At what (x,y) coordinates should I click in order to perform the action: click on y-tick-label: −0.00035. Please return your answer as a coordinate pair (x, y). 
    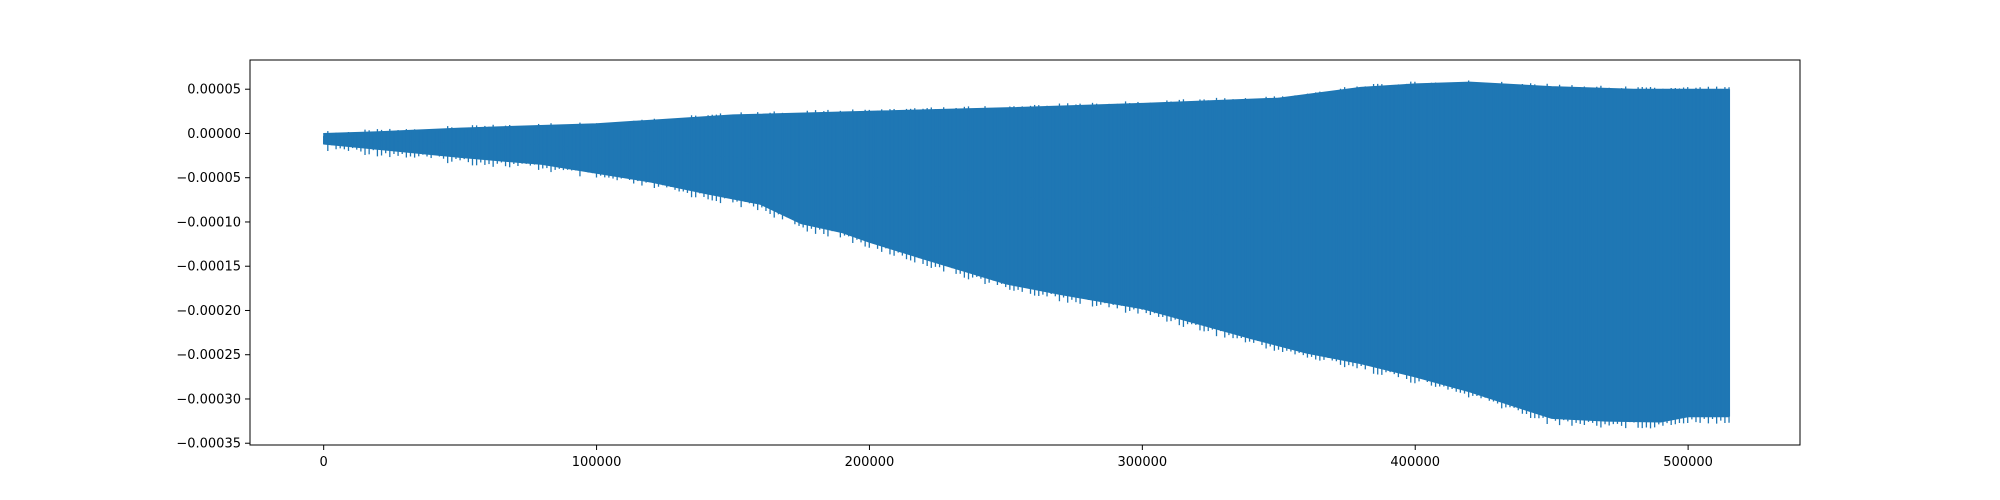
    Looking at the image, I should click on (208, 444).